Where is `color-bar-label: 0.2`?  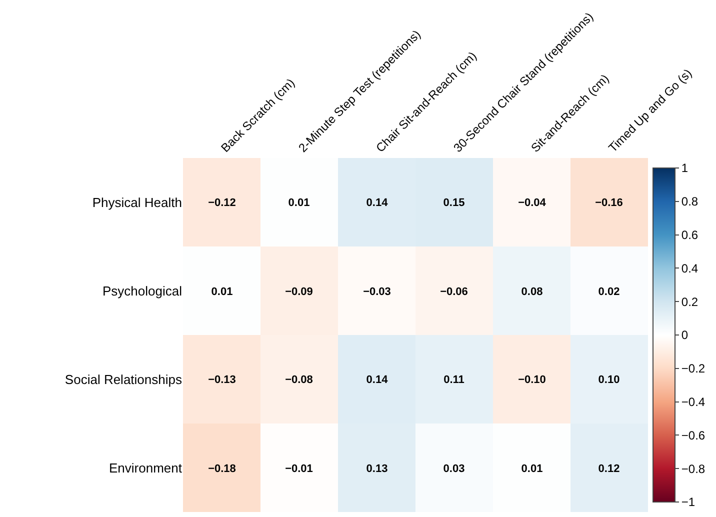 color-bar-label: 0.2 is located at coordinates (689, 301).